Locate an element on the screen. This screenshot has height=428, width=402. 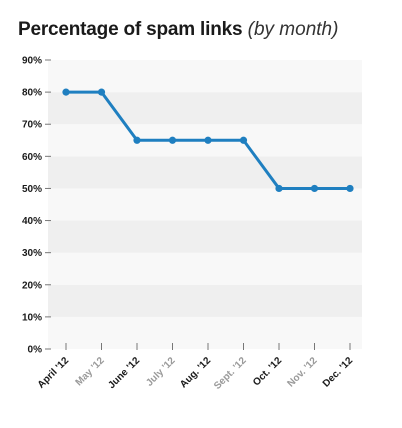
y-tick-label: 0% is located at coordinates (35, 350).